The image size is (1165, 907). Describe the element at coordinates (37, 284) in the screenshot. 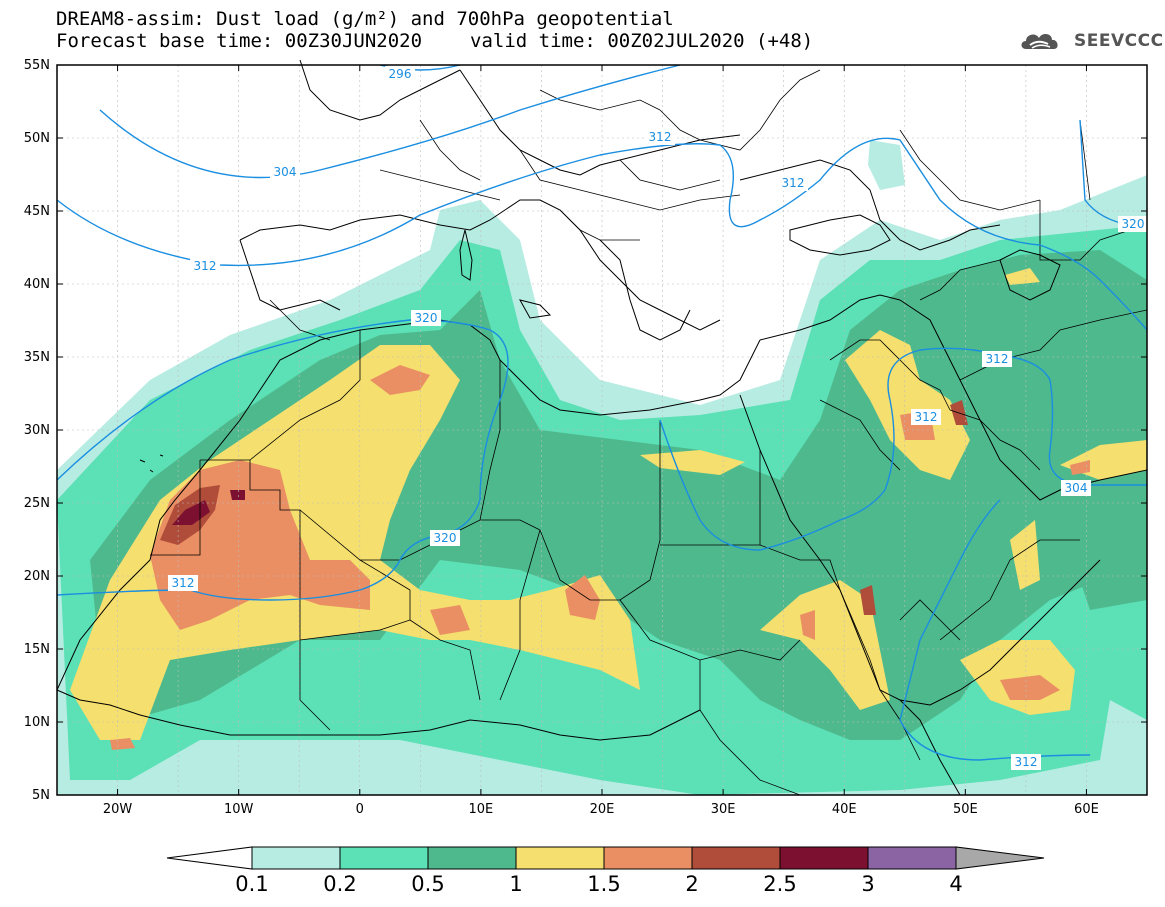

I see `lat-label: 40N` at that location.